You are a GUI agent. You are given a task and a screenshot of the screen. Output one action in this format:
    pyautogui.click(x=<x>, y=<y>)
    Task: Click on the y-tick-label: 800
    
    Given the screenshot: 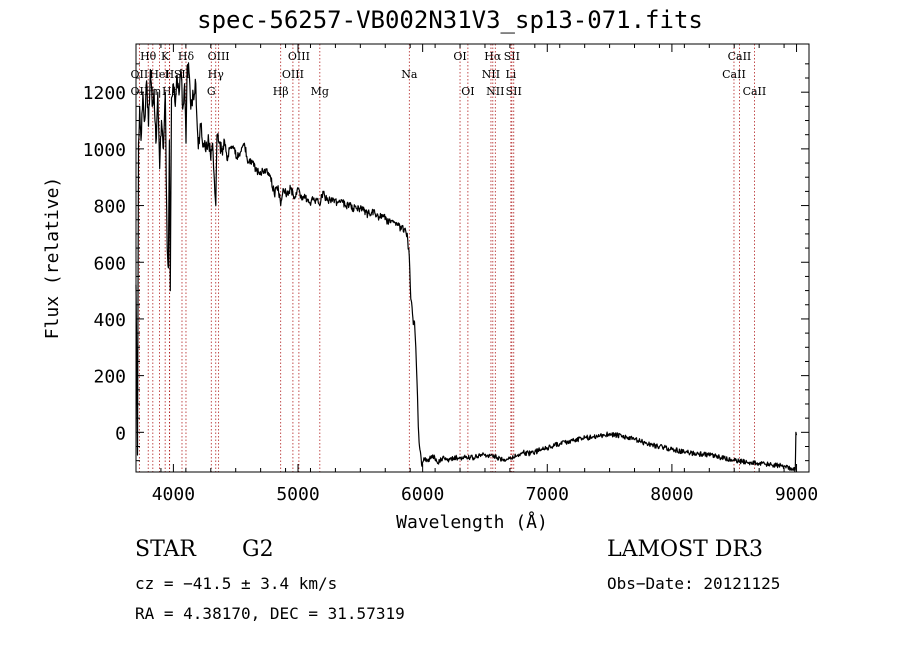 What is the action you would take?
    pyautogui.click(x=109, y=207)
    